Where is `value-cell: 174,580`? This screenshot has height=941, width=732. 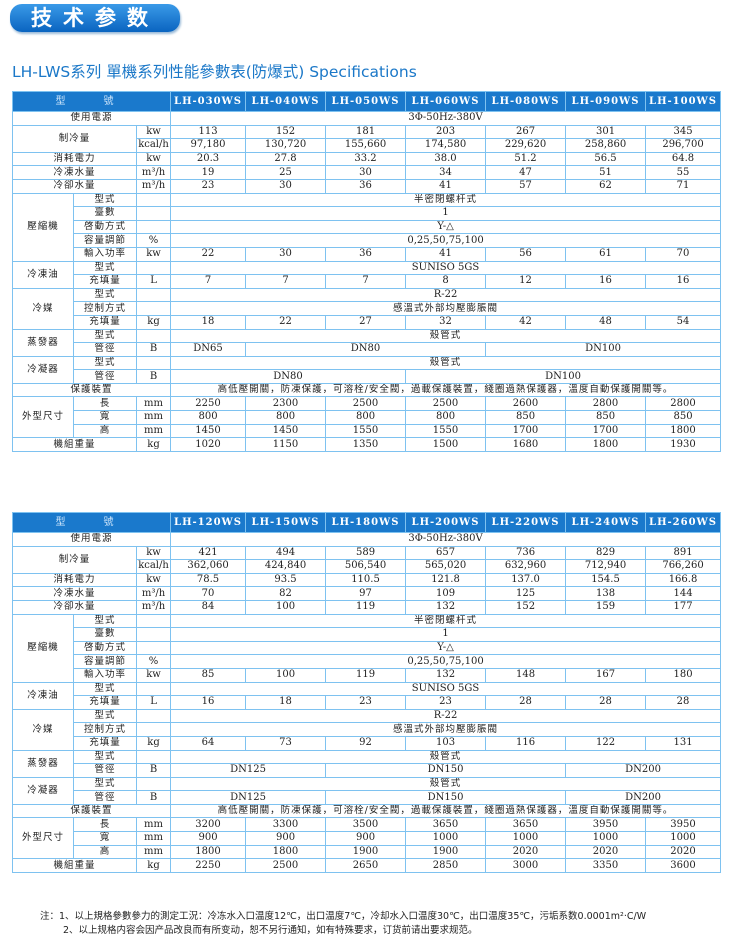
value-cell: 174,580 is located at coordinates (446, 145).